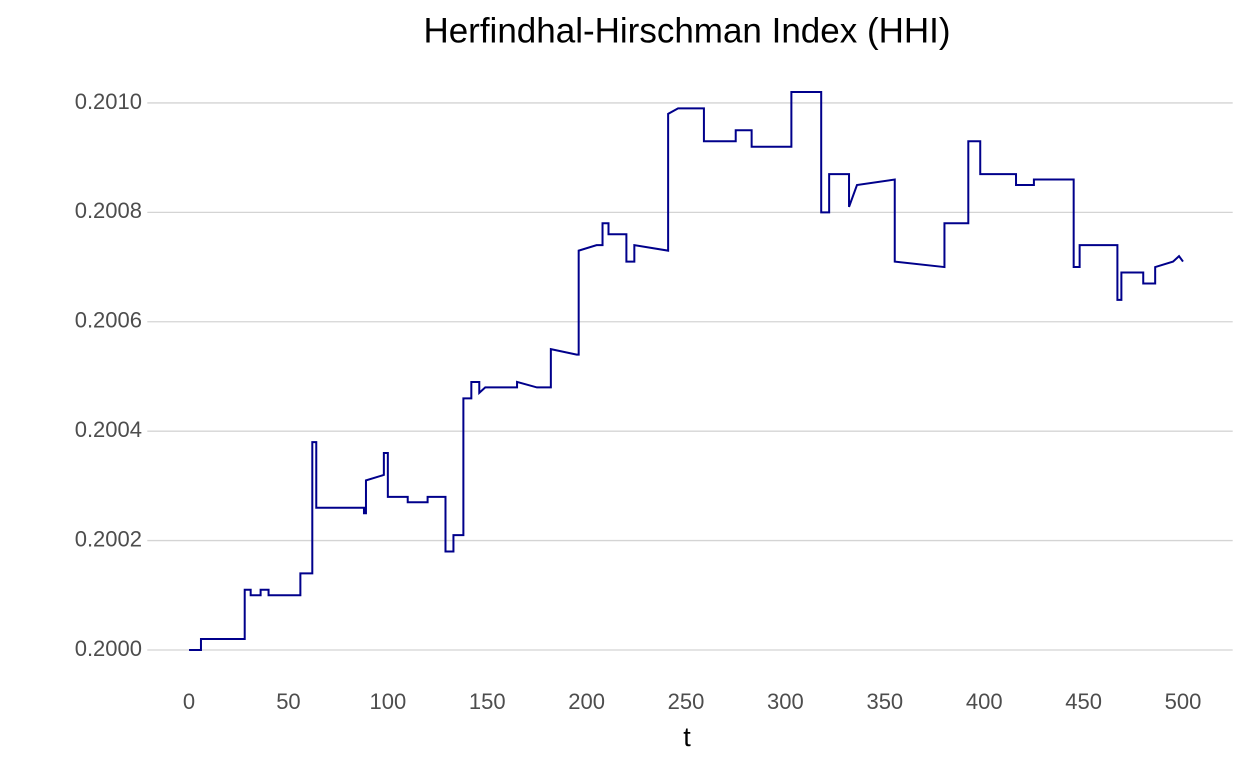 This screenshot has width=1248, height=768. Describe the element at coordinates (686, 701) in the screenshot. I see `x-tick-label: 250` at that location.